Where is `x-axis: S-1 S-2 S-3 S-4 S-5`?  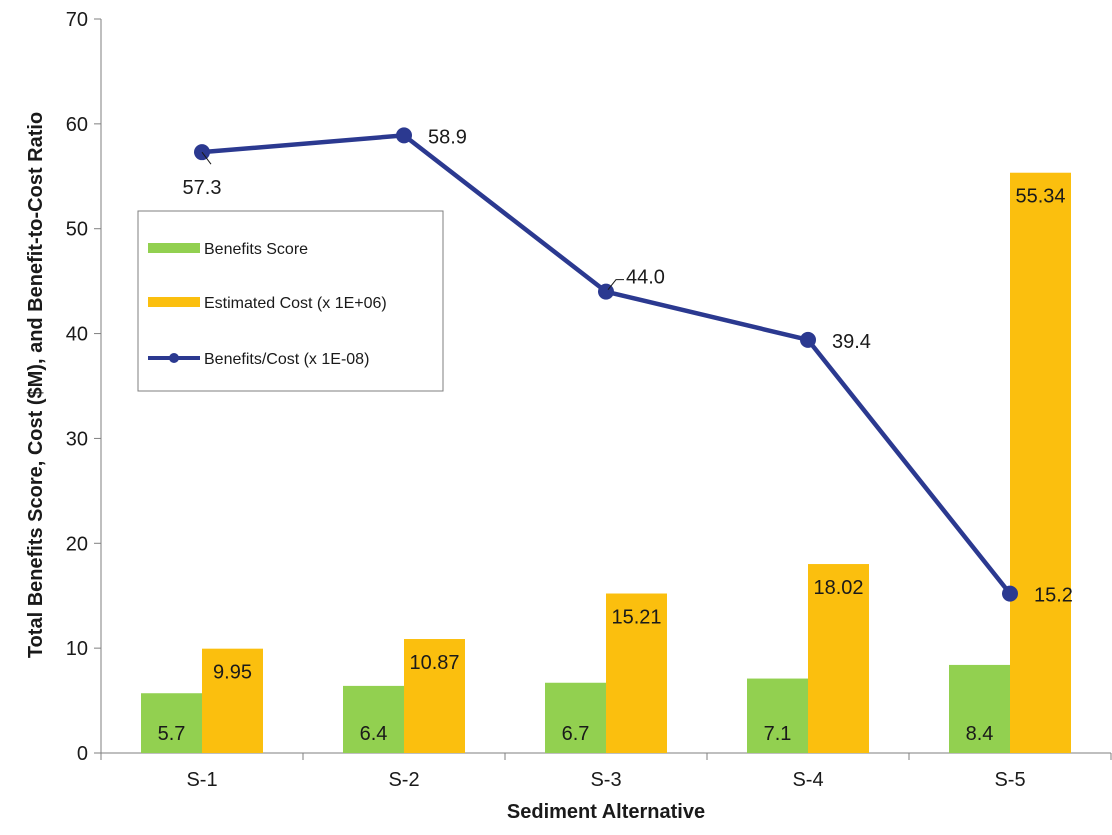 x-axis: S-1 S-2 S-3 S-4 S-5 is located at coordinates (606, 771).